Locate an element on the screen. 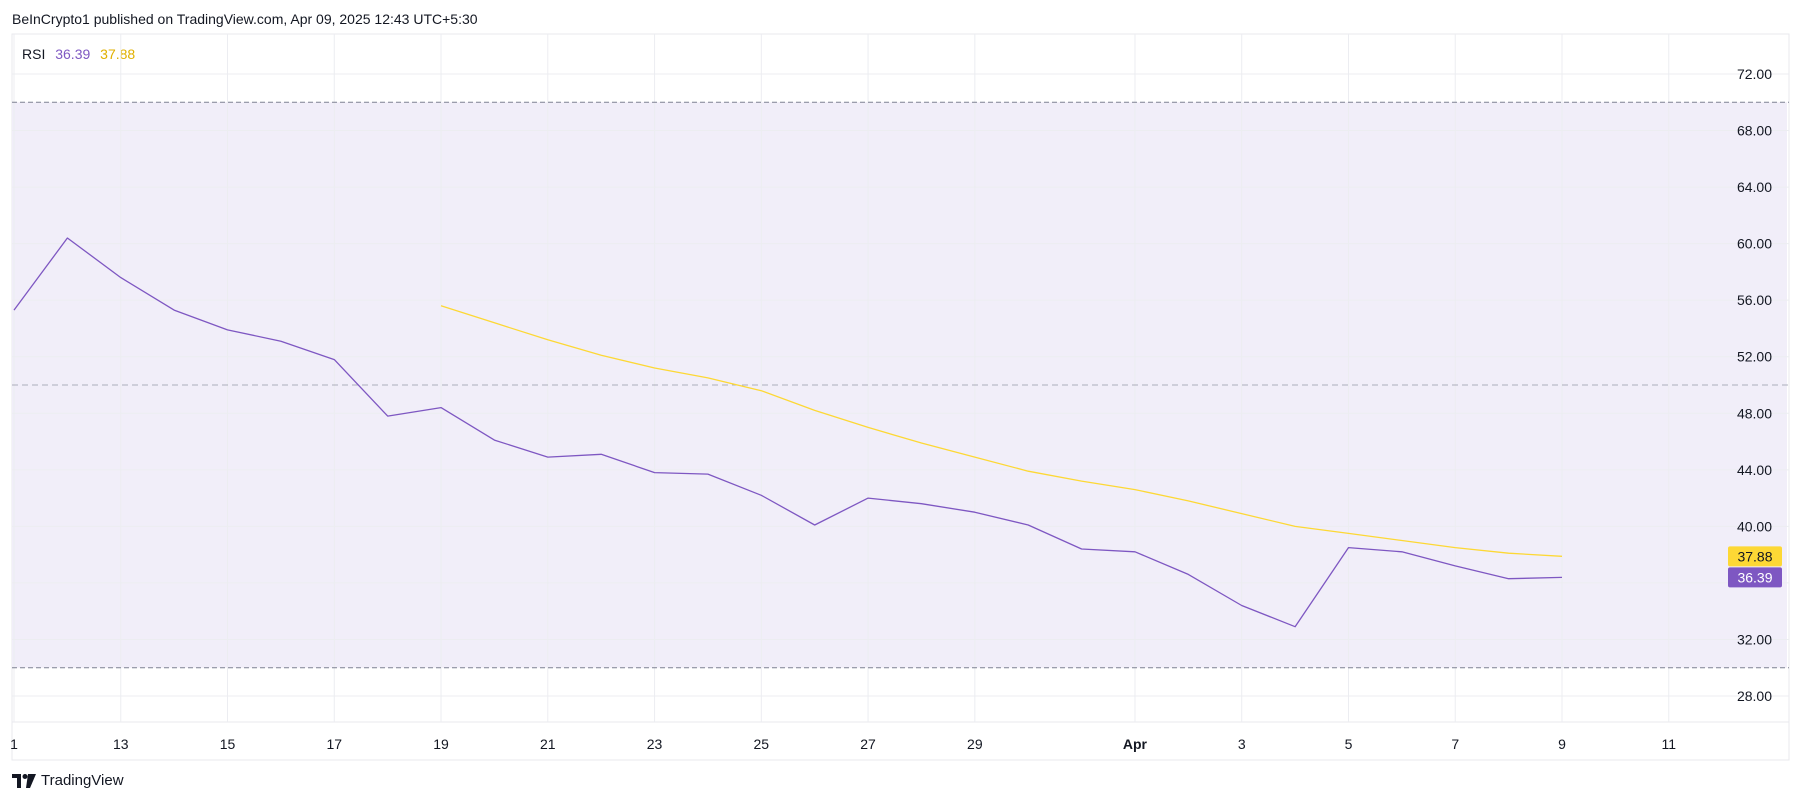 This screenshot has width=1805, height=803. ma-last-value-tag-text: 37.88 is located at coordinates (1754, 556).